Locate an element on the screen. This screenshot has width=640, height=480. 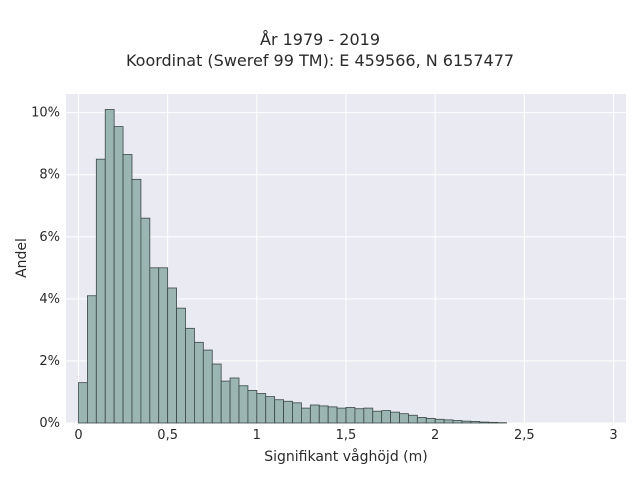
y-tick-label: 6% is located at coordinates (49, 237).